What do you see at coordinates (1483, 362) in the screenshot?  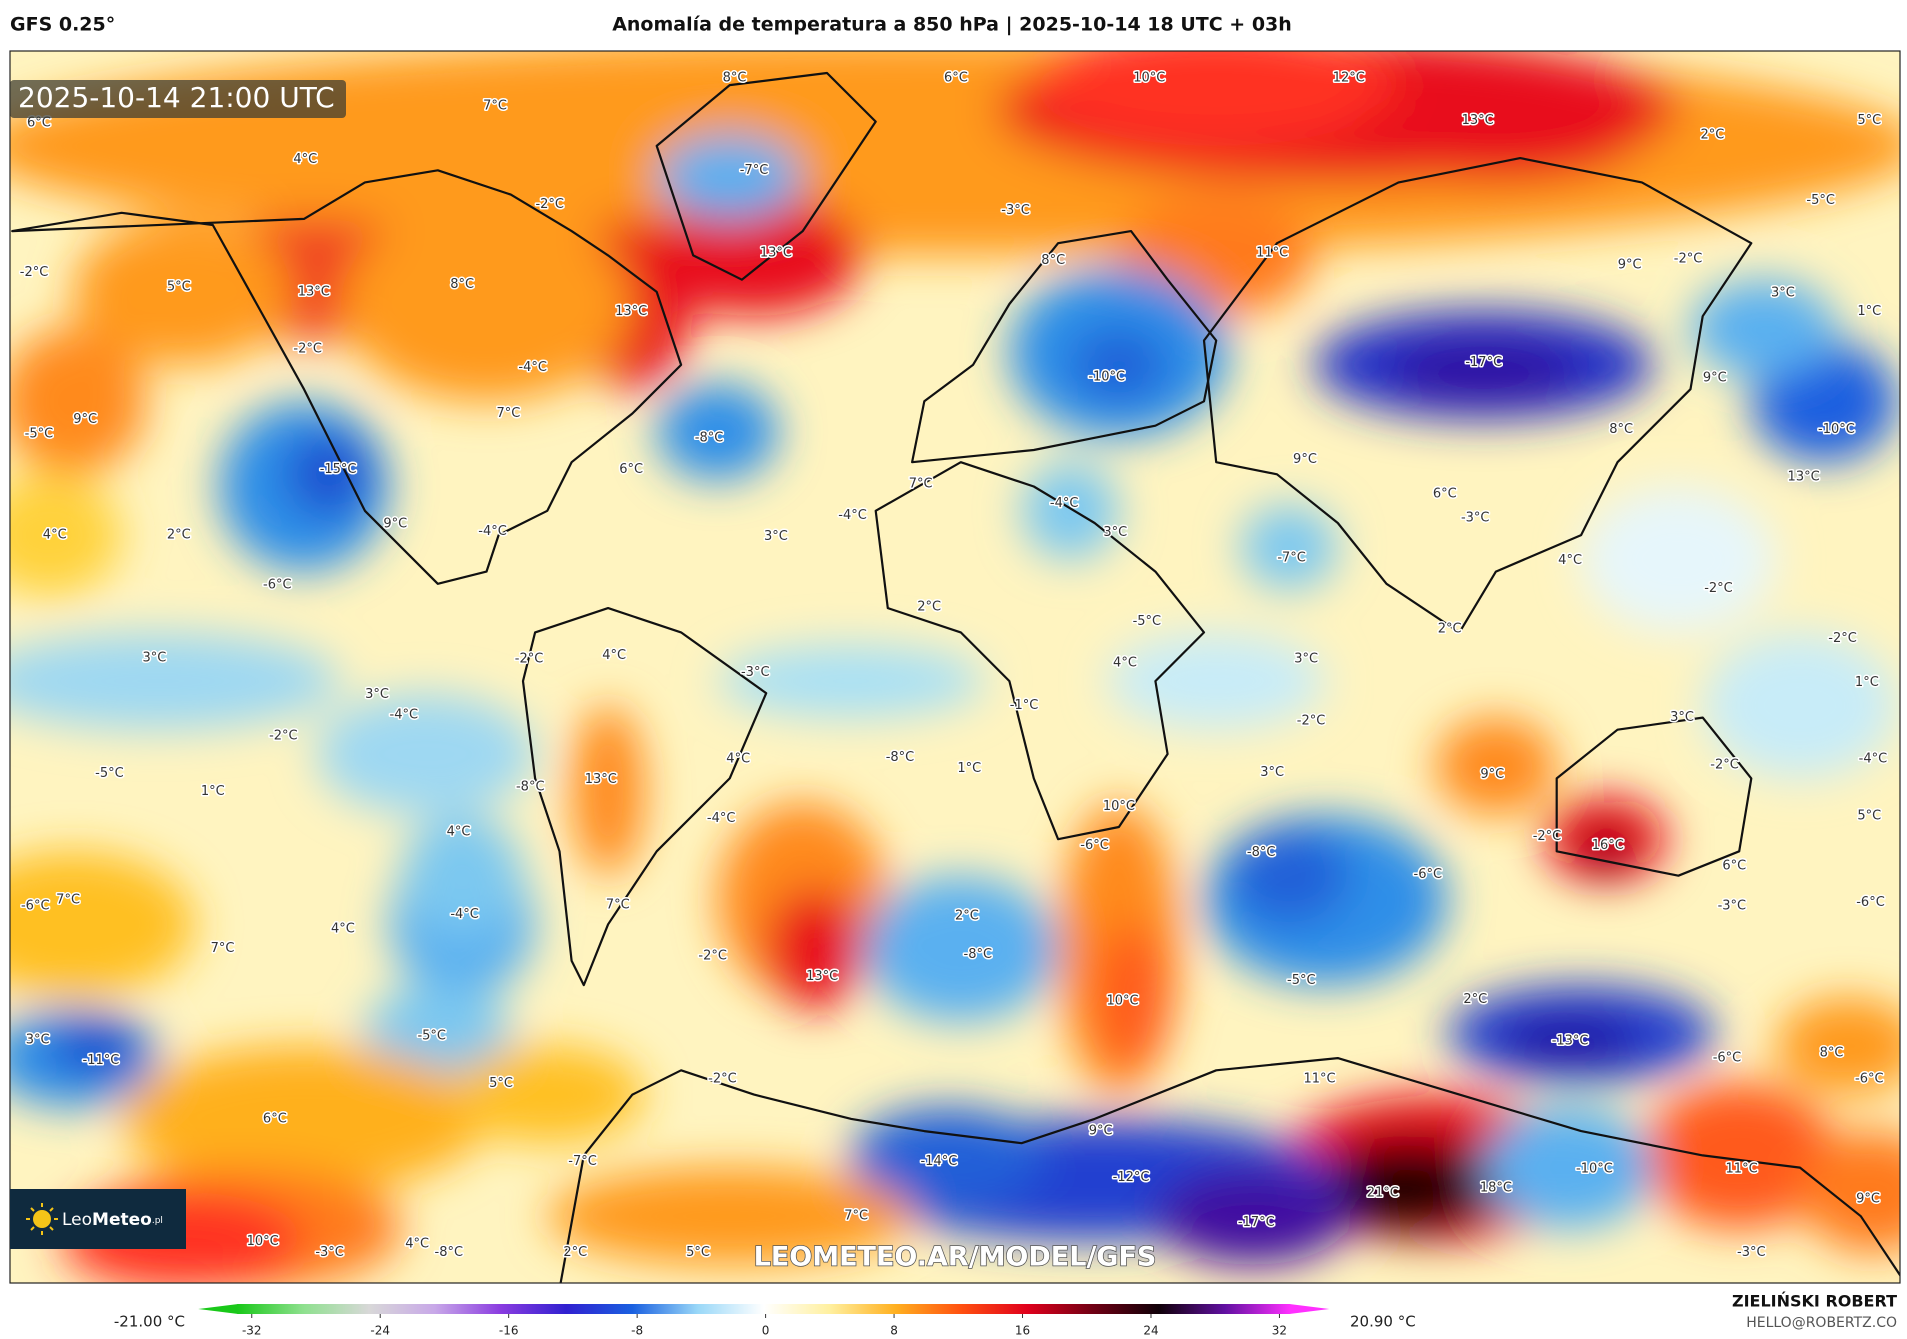 I see `value-label: -17°C` at bounding box center [1483, 362].